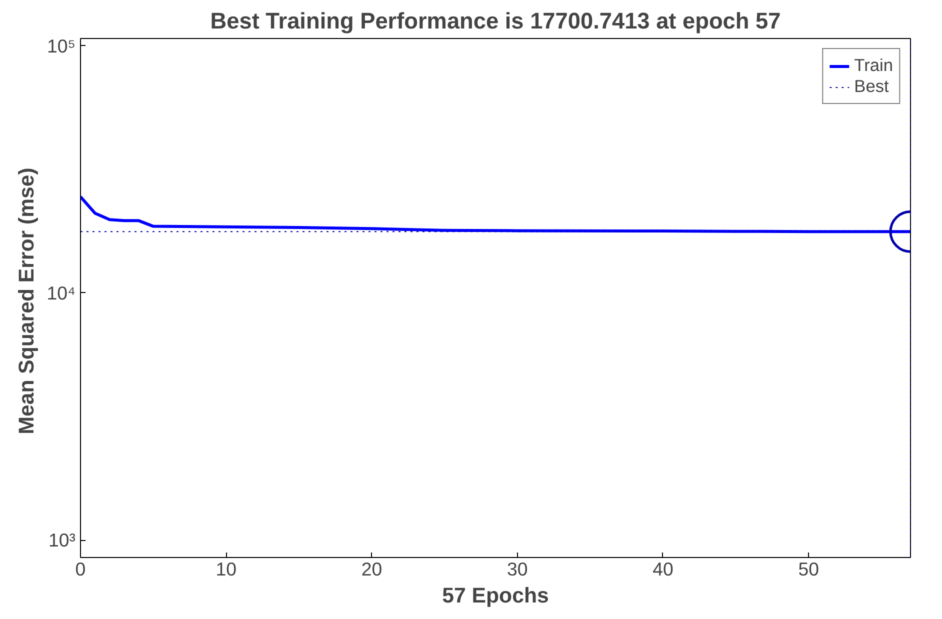  Describe the element at coordinates (62, 540) in the screenshot. I see `y-tick-label: 10³` at that location.